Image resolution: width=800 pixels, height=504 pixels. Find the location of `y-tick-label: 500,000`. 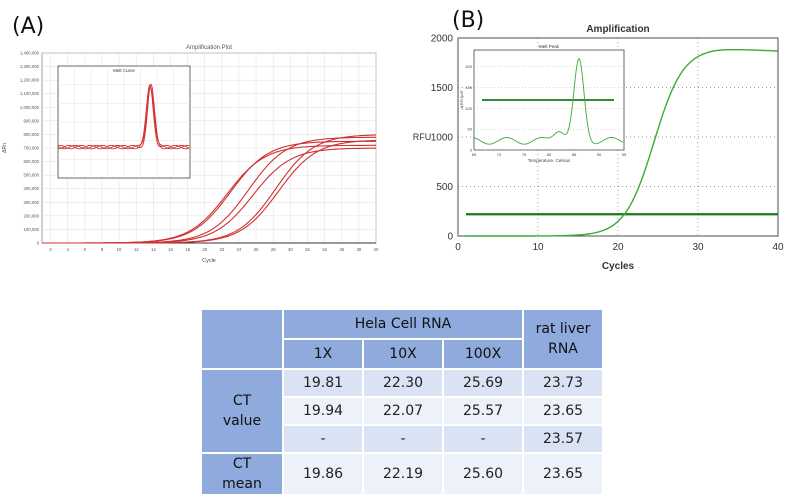

y-tick-label: 500,000 is located at coordinates (31, 175).